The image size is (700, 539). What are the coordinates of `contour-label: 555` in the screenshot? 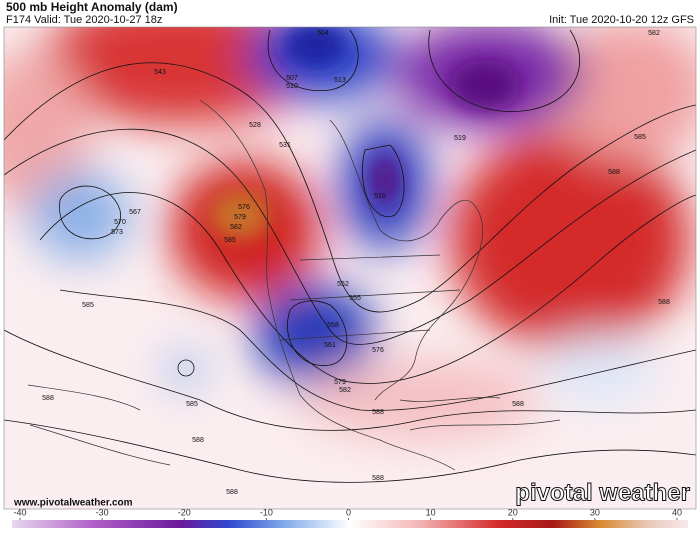 It's located at (355, 298).